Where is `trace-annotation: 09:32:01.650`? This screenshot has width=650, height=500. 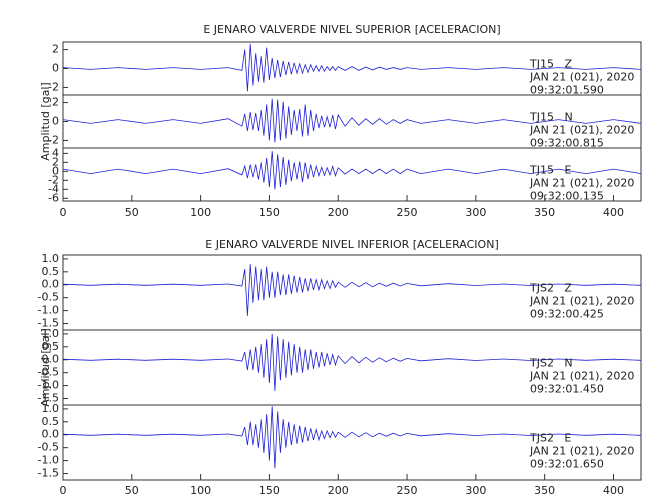 trace-annotation: 09:32:01.650 is located at coordinates (567, 464).